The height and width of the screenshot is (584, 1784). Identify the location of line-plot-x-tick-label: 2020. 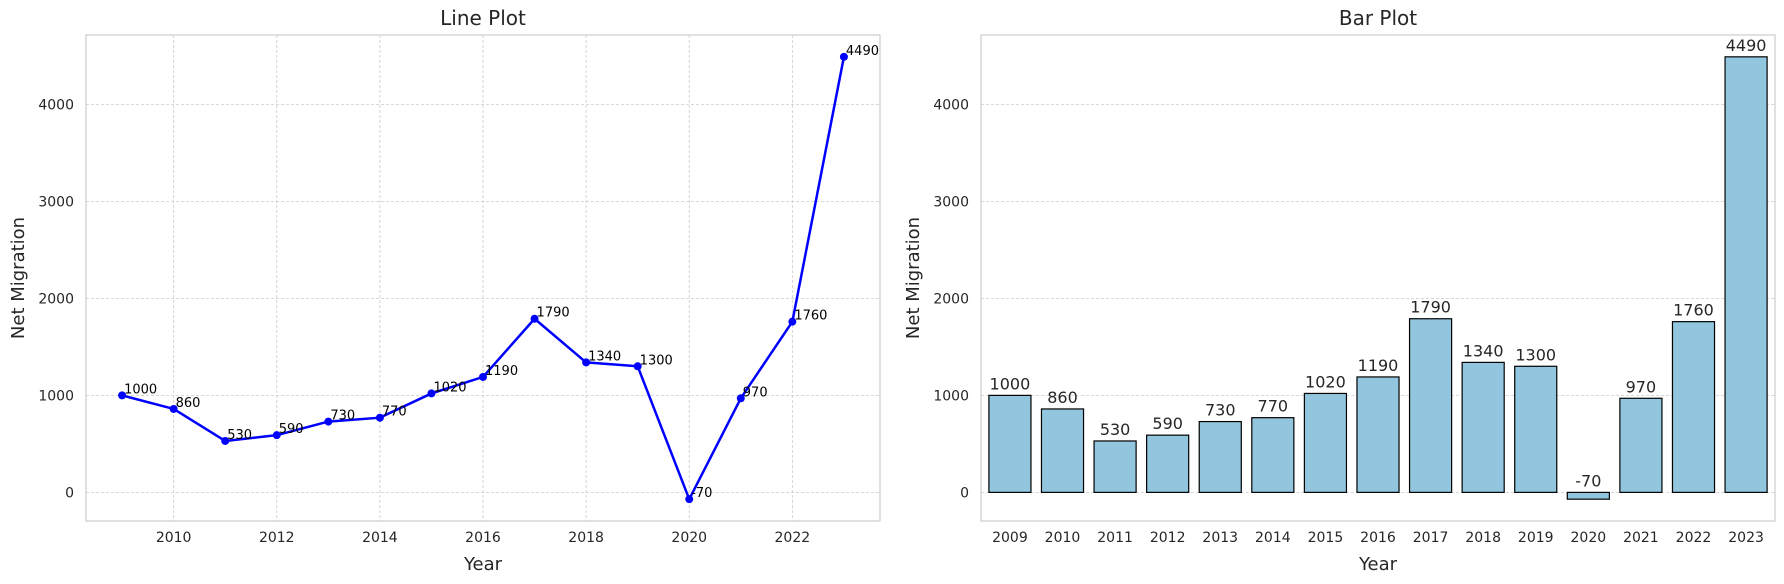
(689, 538).